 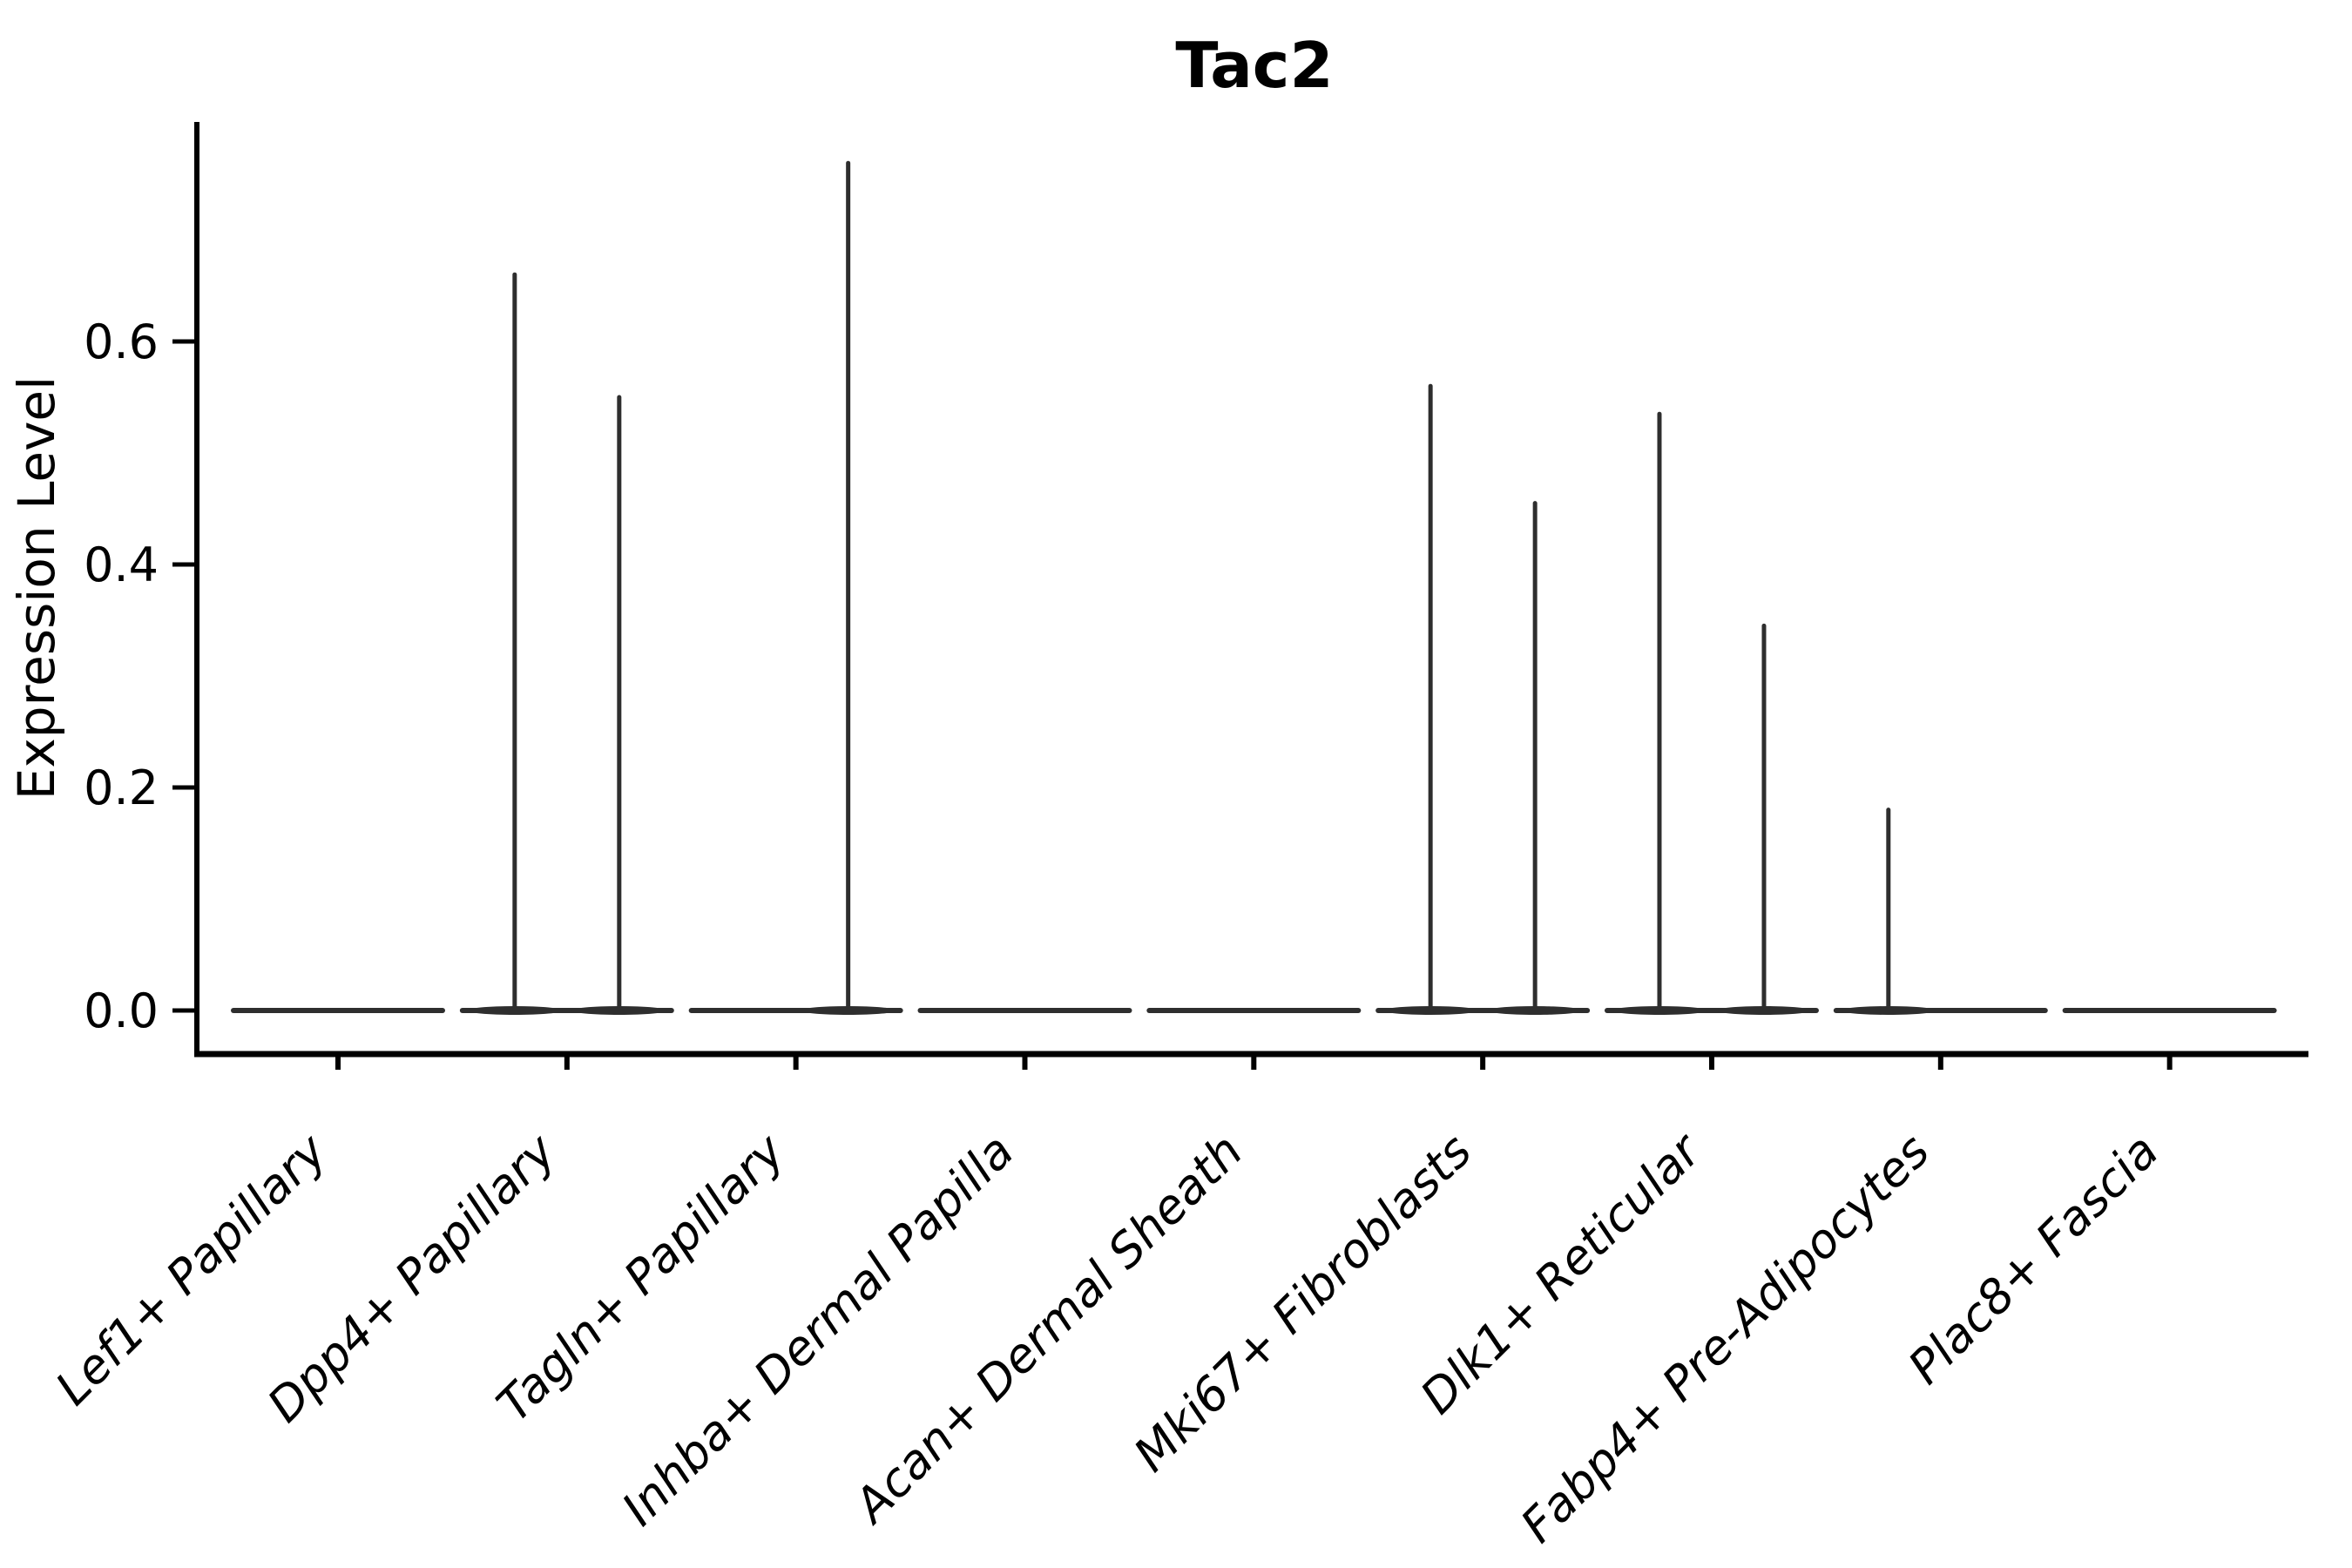 What do you see at coordinates (121, 1011) in the screenshot?
I see `y-tick-label: 0.0` at bounding box center [121, 1011].